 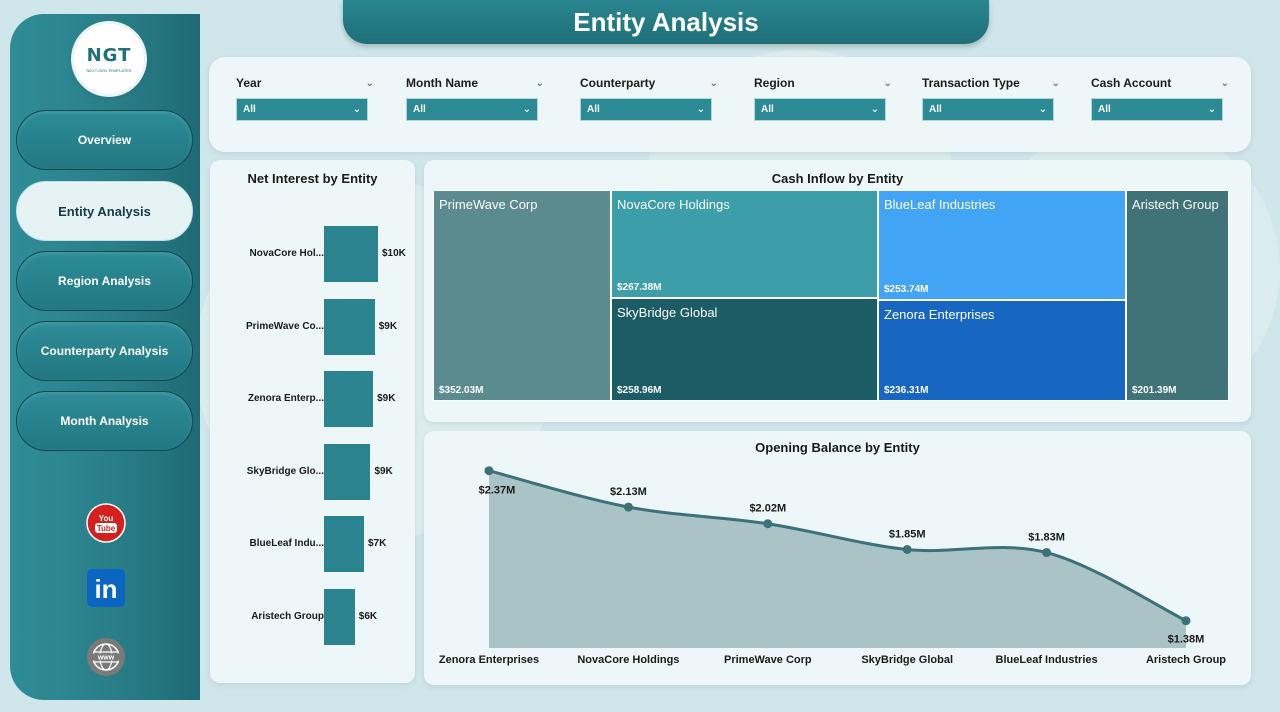 I want to click on treemap-cell-name: BlueLeaf Industries, so click(x=940, y=204).